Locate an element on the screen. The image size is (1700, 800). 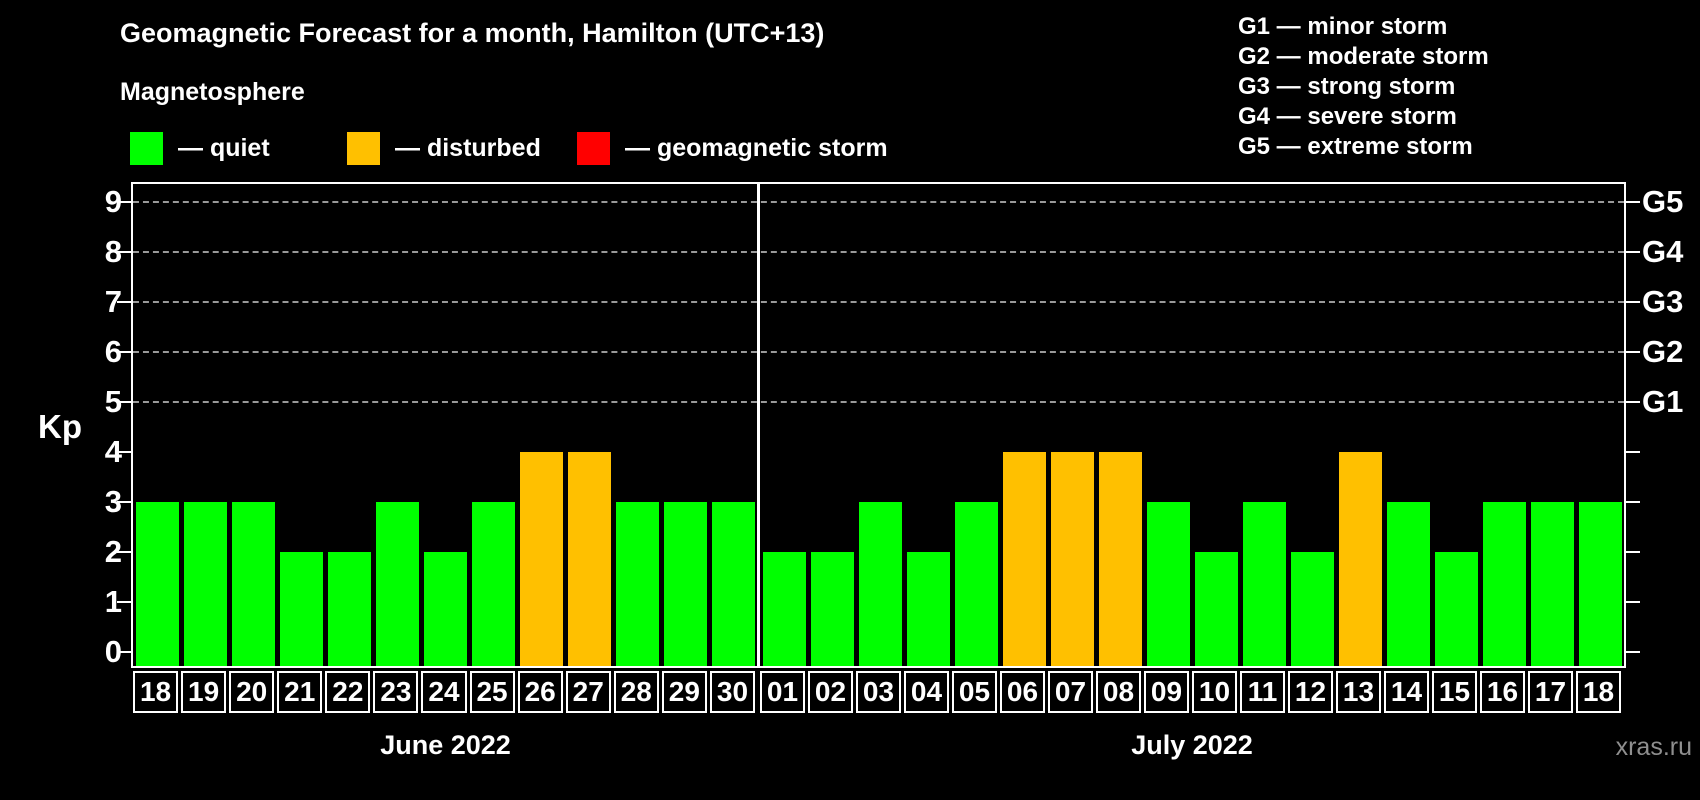
gridline-kp8 is located at coordinates (878, 252).